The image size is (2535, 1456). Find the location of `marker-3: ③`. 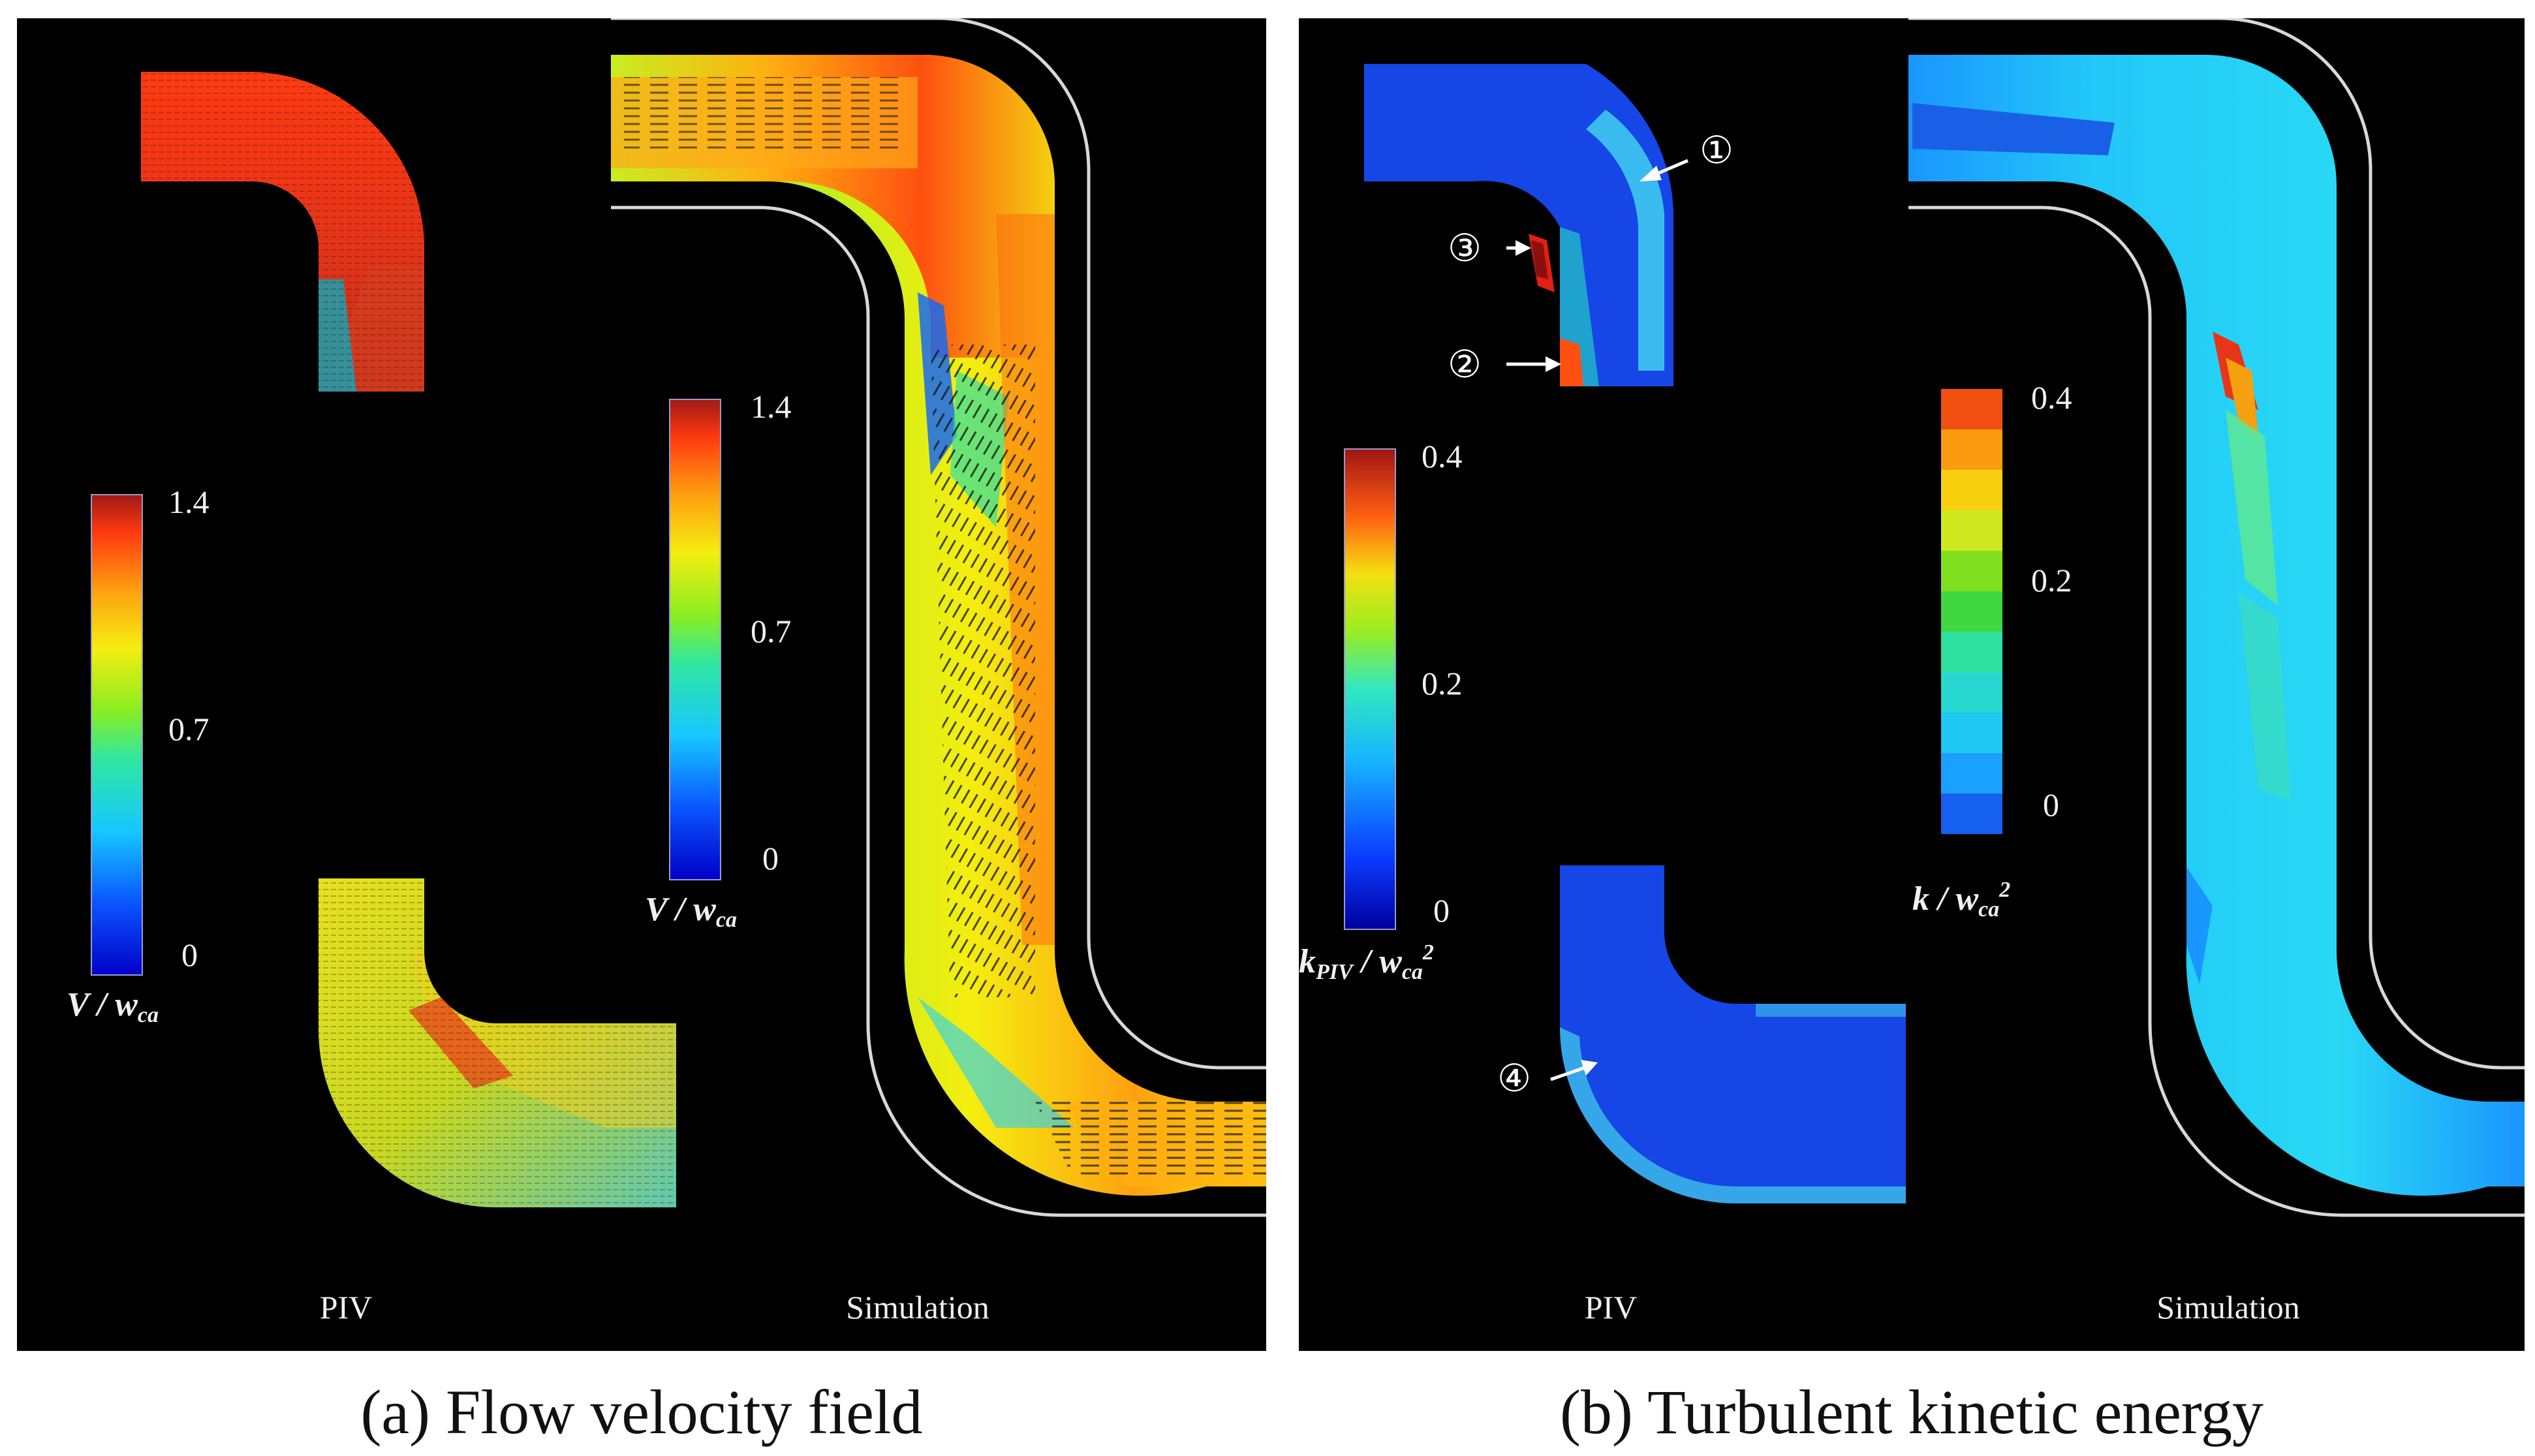

marker-3: ③ is located at coordinates (1489, 248).